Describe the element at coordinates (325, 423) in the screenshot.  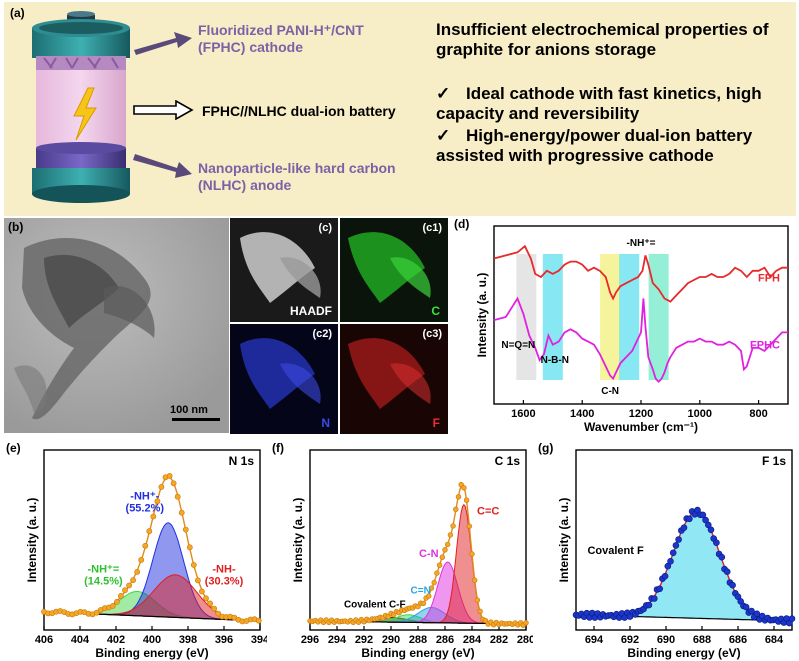
I see `nitrogen-label: N` at that location.